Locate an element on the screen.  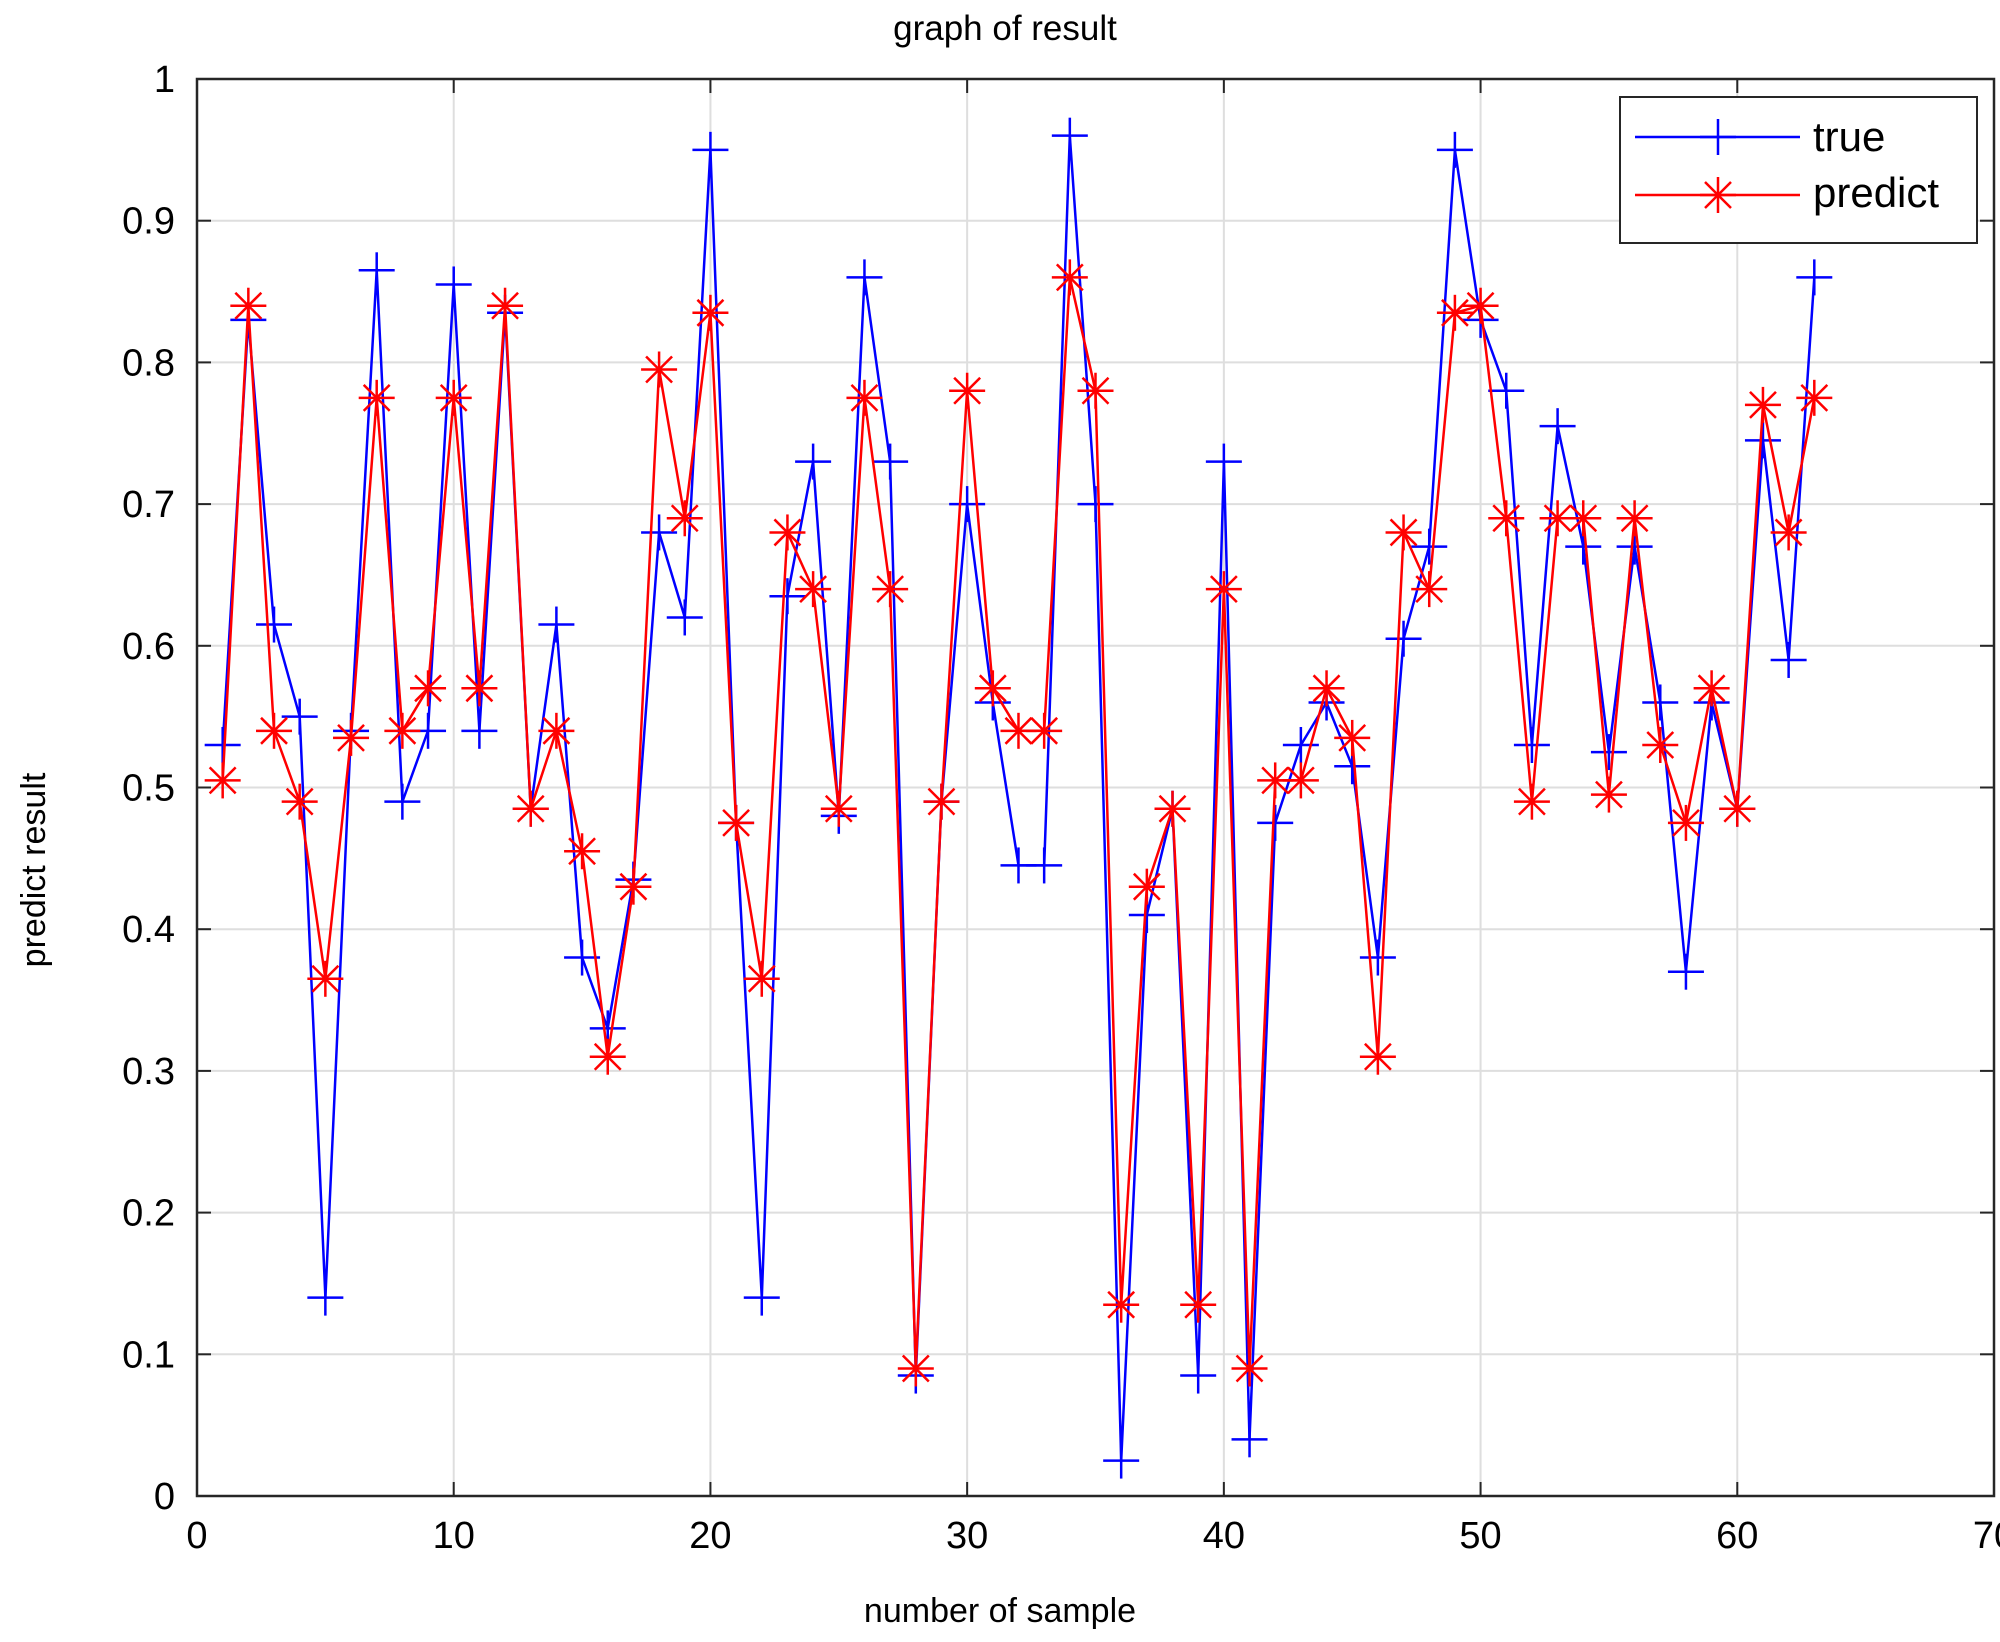
x-tick-label: 40 is located at coordinates (1224, 1536).